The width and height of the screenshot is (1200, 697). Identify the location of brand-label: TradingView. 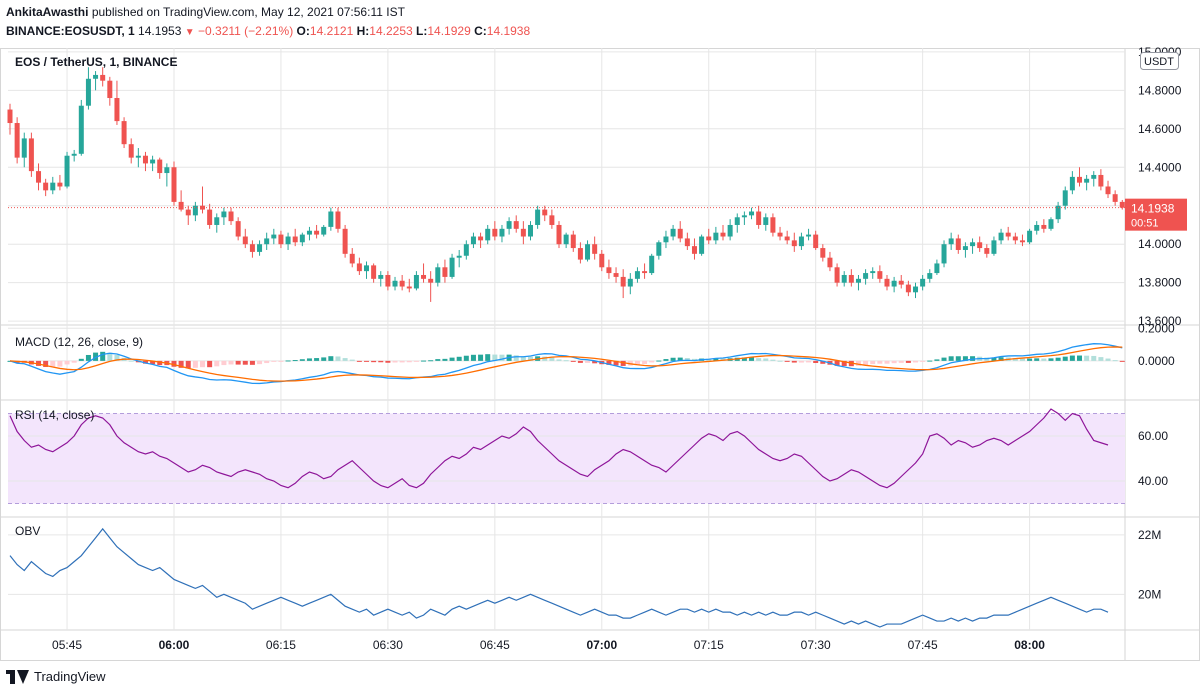
(70, 676).